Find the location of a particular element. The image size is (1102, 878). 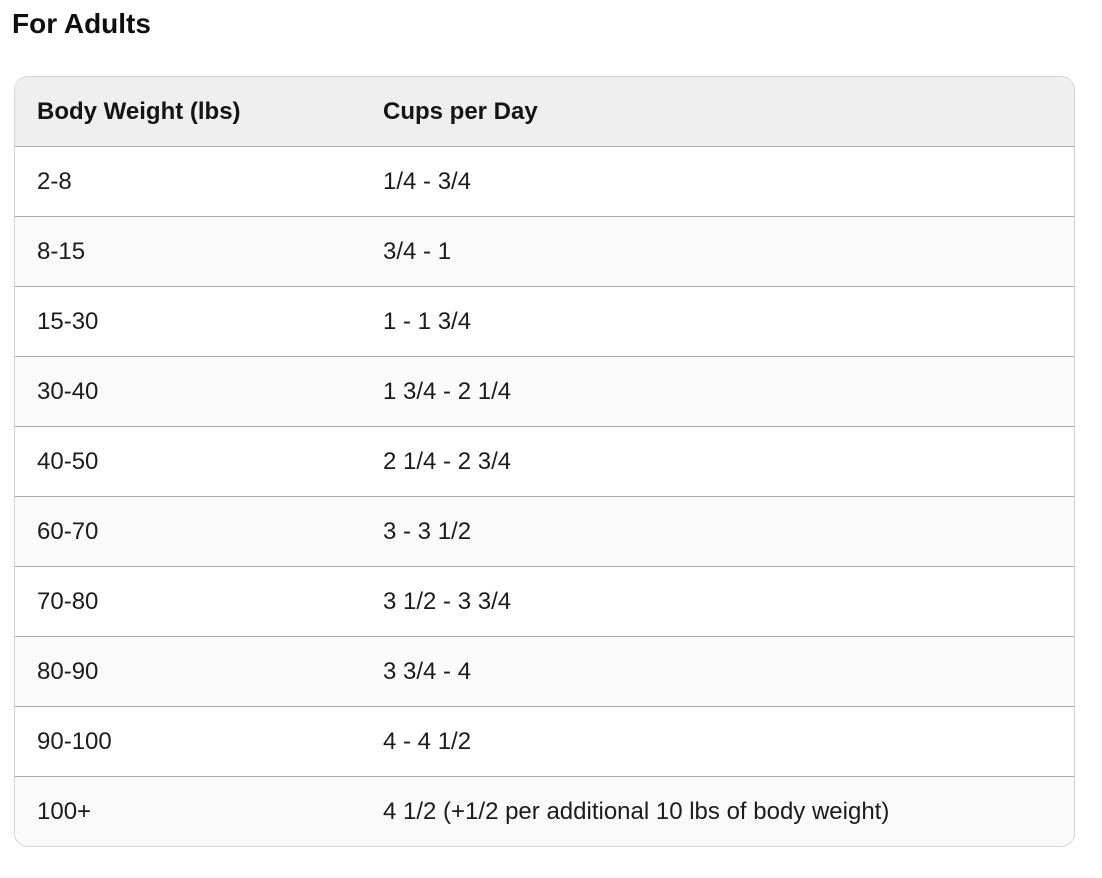

table-row: 40-50 2 1/4 - 2 3/4 is located at coordinates (544, 461).